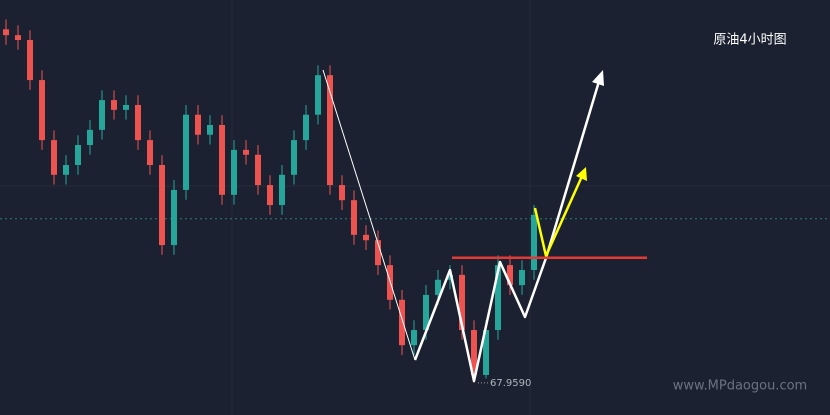 The width and height of the screenshot is (830, 415). I want to click on watermark: www.MPdaogou.com, so click(740, 386).